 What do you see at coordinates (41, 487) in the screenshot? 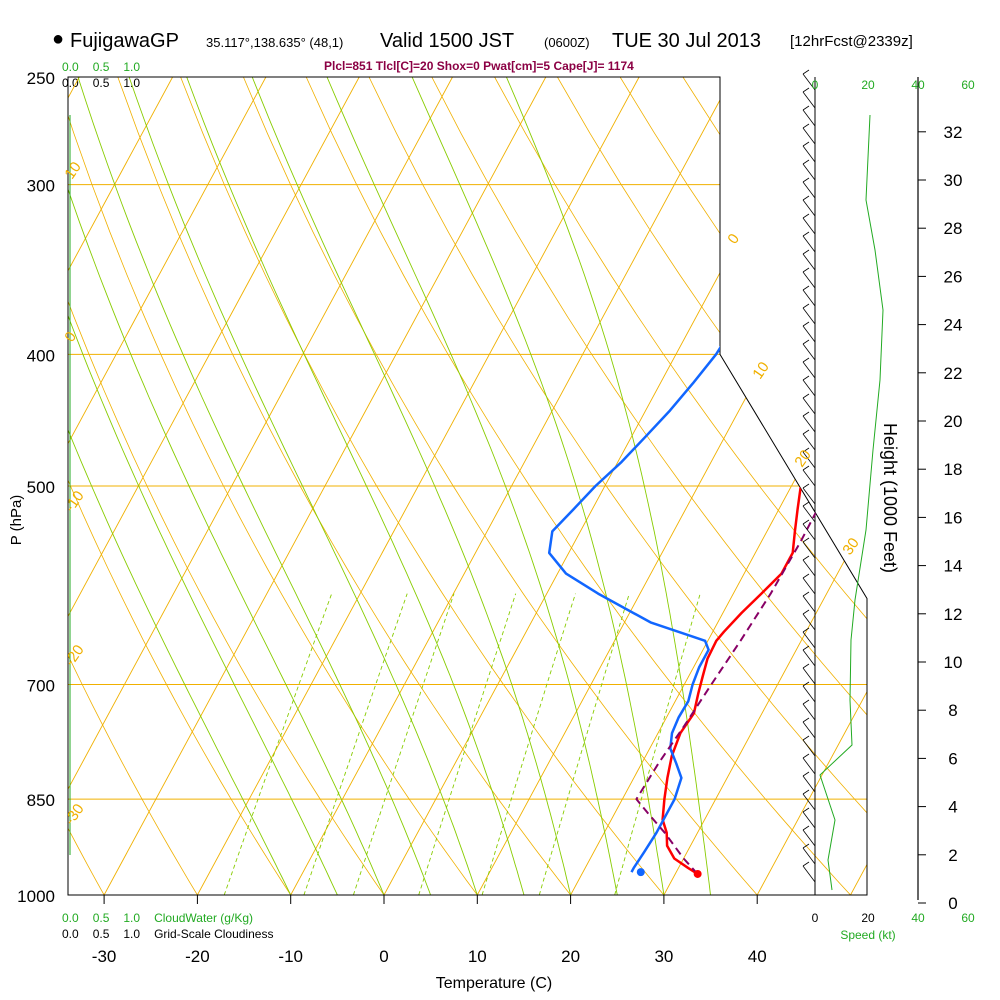
I see `y-tick-label: 500` at bounding box center [41, 487].